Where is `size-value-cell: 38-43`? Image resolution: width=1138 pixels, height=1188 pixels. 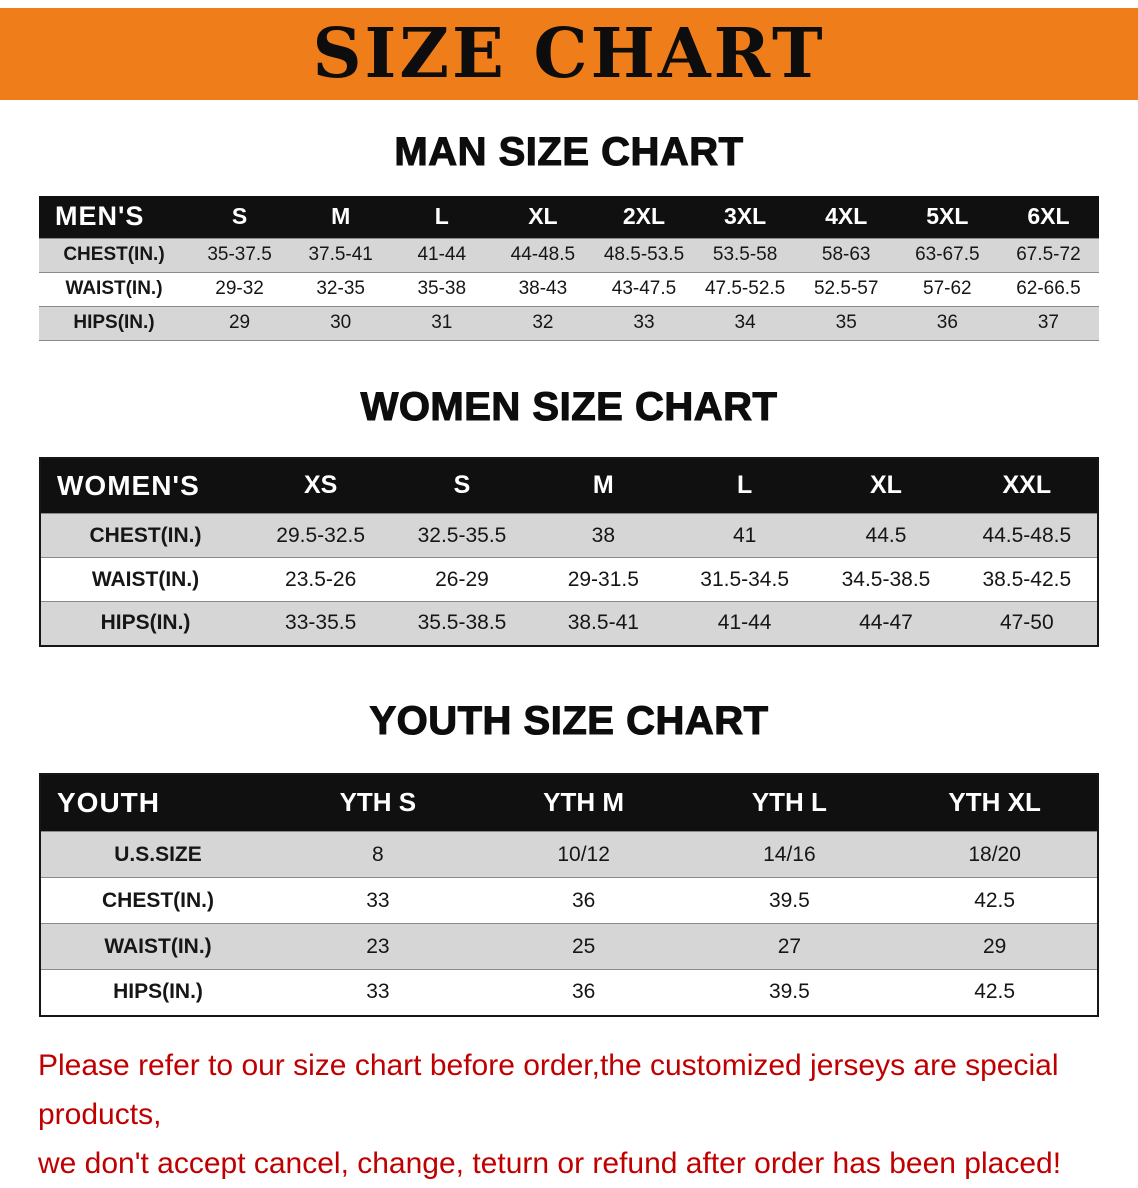
size-value-cell: 38-43 is located at coordinates (543, 288).